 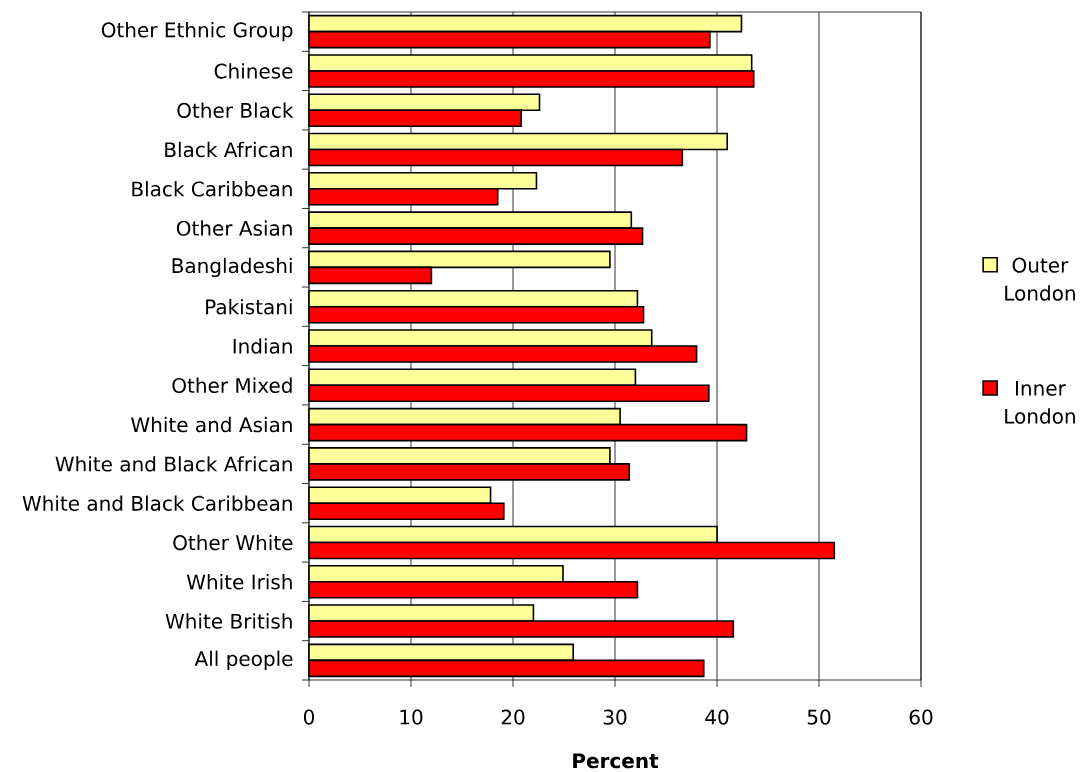 I want to click on x-axis-title: Percent, so click(x=616, y=761).